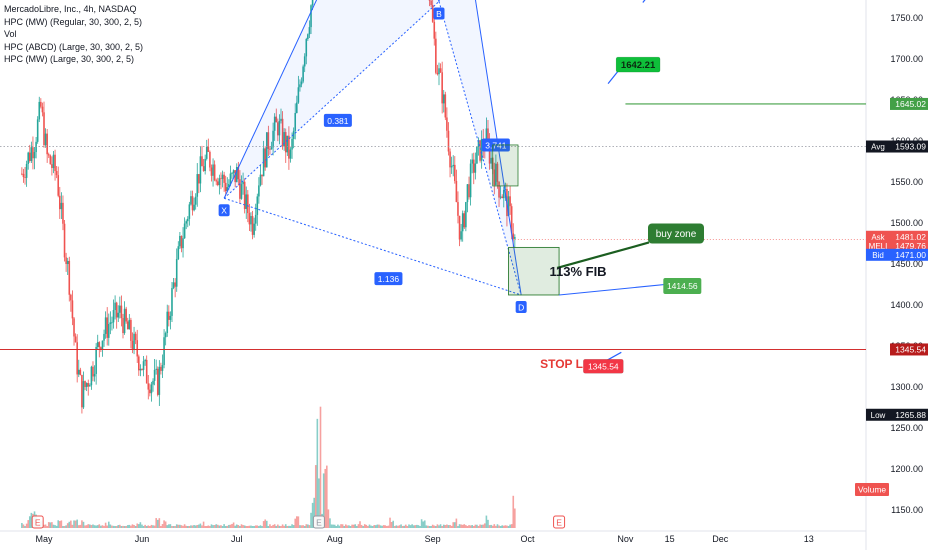 Image resolution: width=932 pixels, height=550 pixels. Describe the element at coordinates (897, 146) in the screenshot. I see `price-axis-label-avg: Avg 1593.09` at that location.